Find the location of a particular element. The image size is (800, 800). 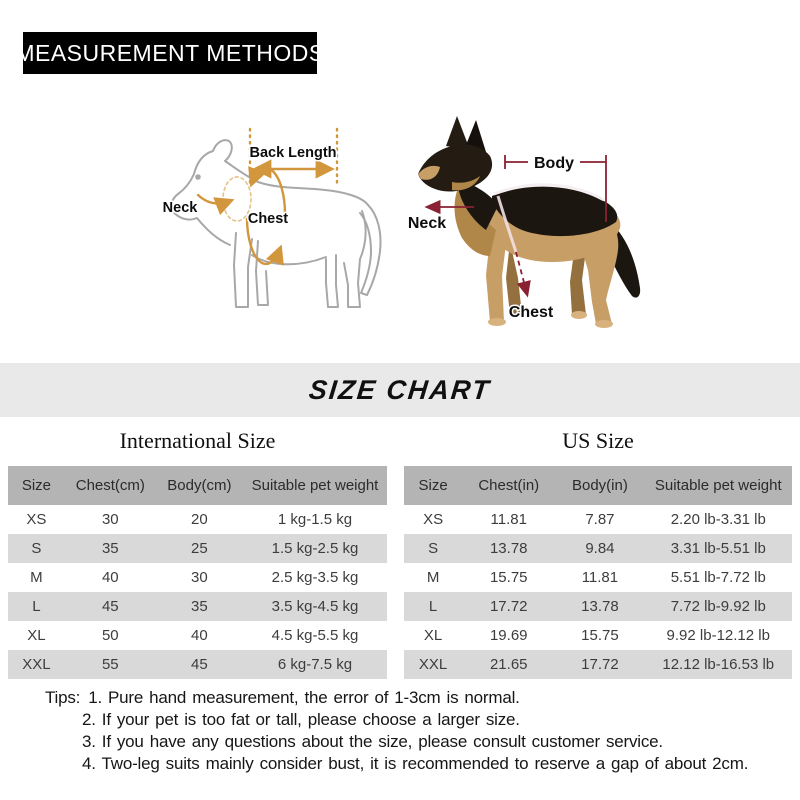

banner-title: MEASUREMENT METHODS is located at coordinates (170, 52).